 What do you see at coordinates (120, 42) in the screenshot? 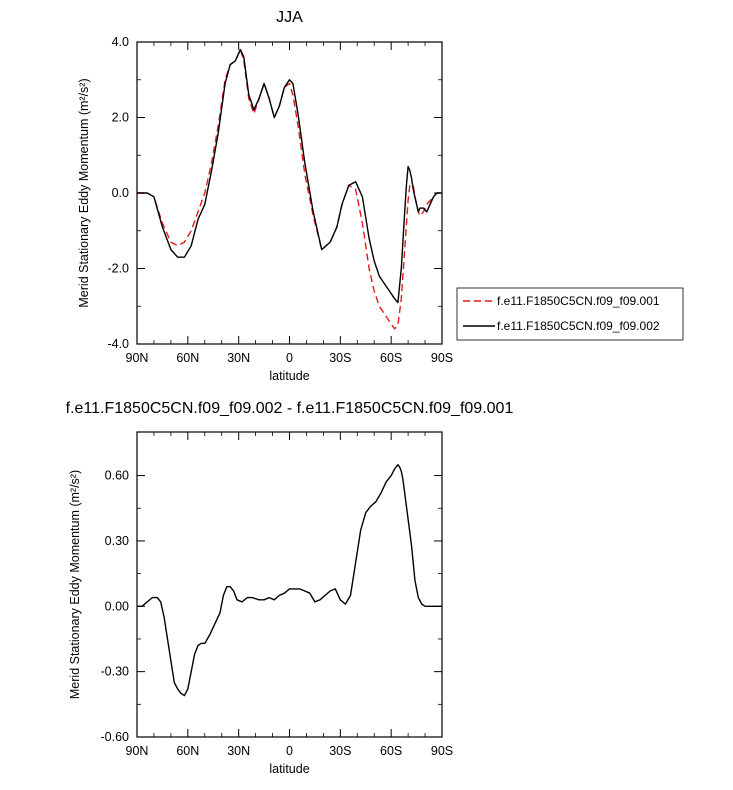
I see `y-tick-label: 4.0` at bounding box center [120, 42].